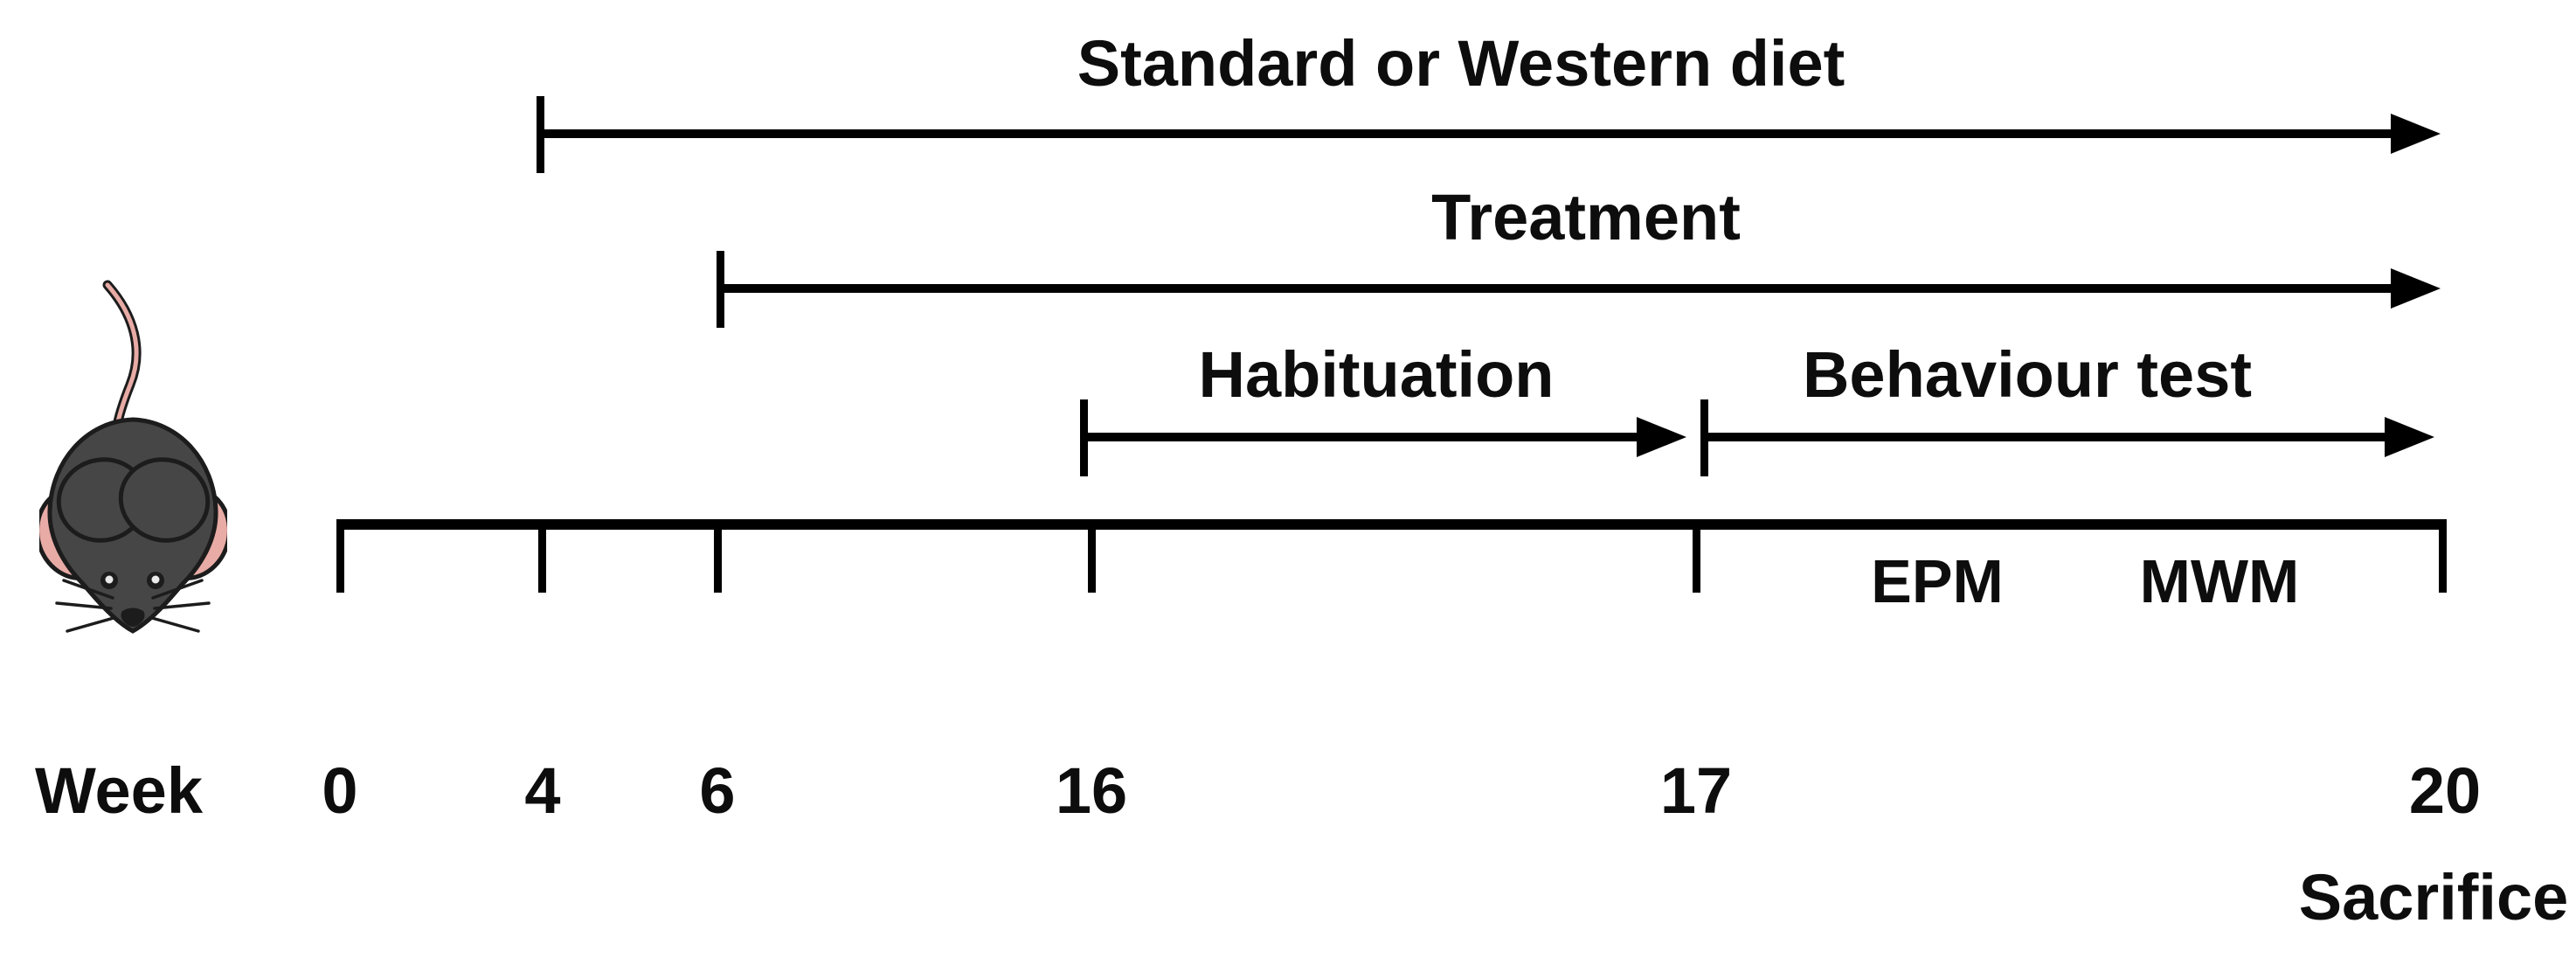  I want to click on week-label-16: 16, so click(1091, 791).